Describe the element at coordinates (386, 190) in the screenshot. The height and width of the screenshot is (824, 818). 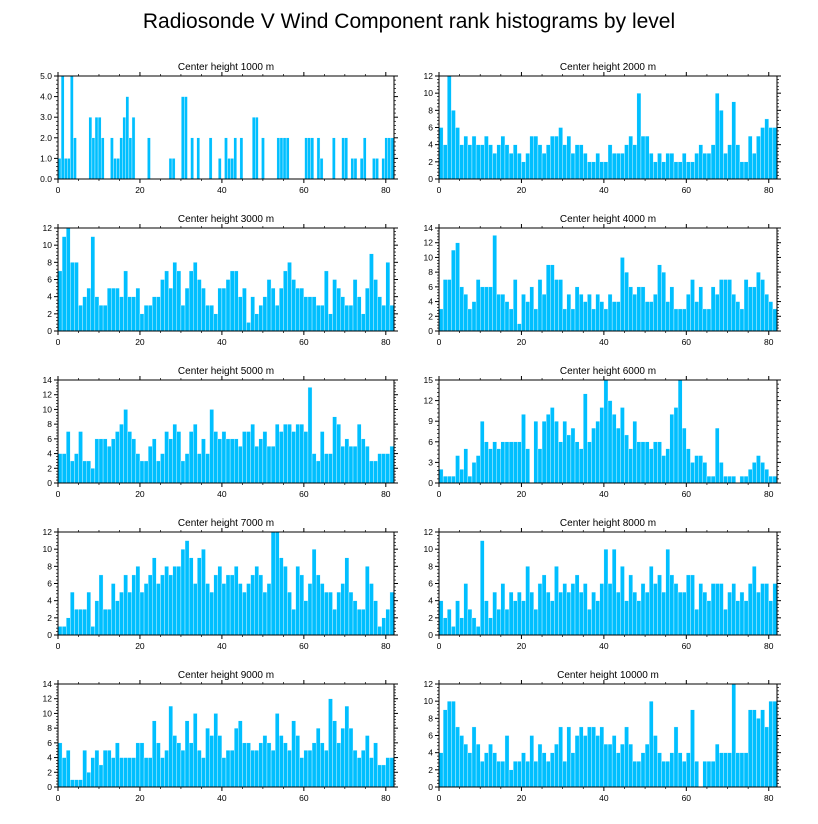
I see `panel-1-xtick-label: 80` at that location.